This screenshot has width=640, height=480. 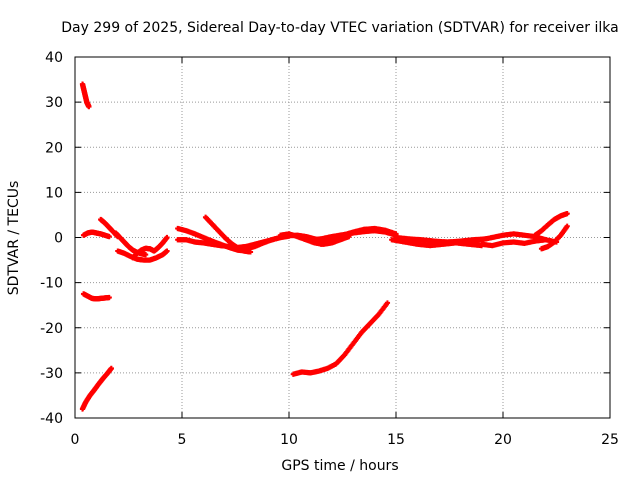 I want to click on y-tick-label: 20, so click(x=54, y=148).